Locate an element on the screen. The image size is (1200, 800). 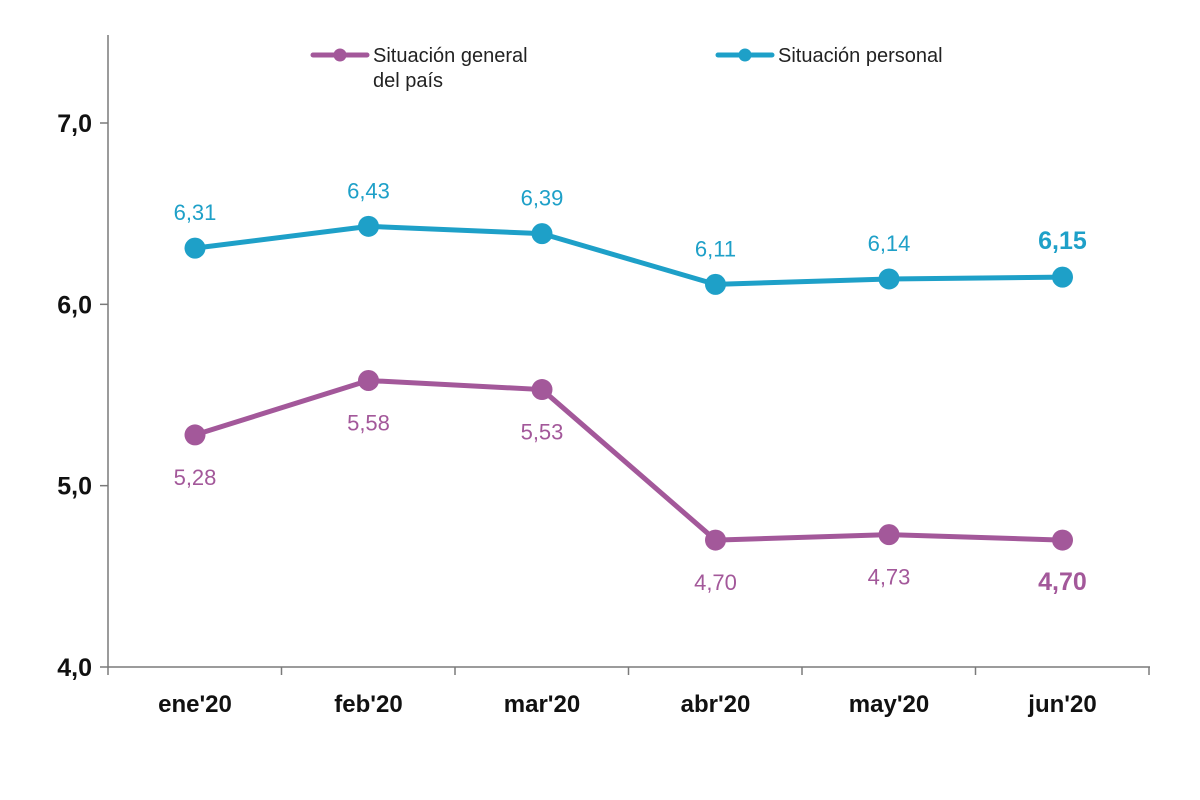
data-label: 5,58 is located at coordinates (368, 422).